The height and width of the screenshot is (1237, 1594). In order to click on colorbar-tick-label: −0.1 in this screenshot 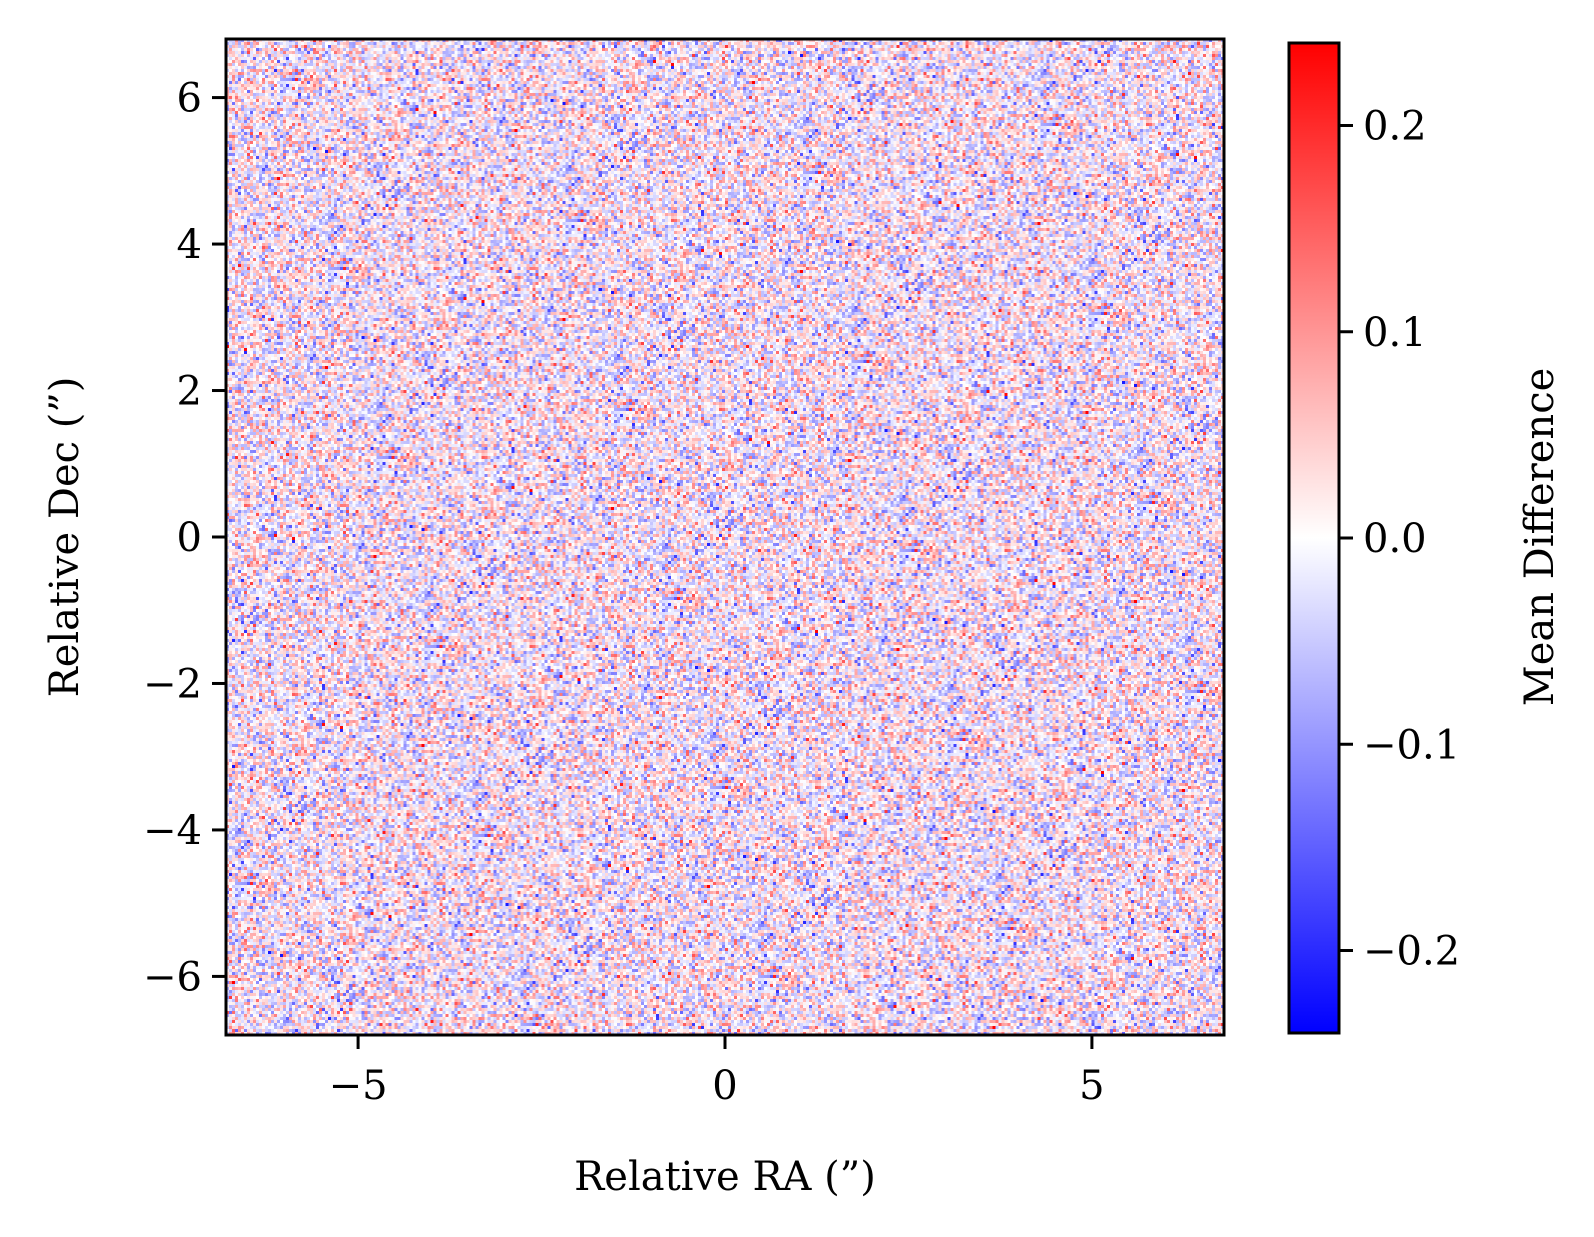, I will do `click(1411, 745)`.